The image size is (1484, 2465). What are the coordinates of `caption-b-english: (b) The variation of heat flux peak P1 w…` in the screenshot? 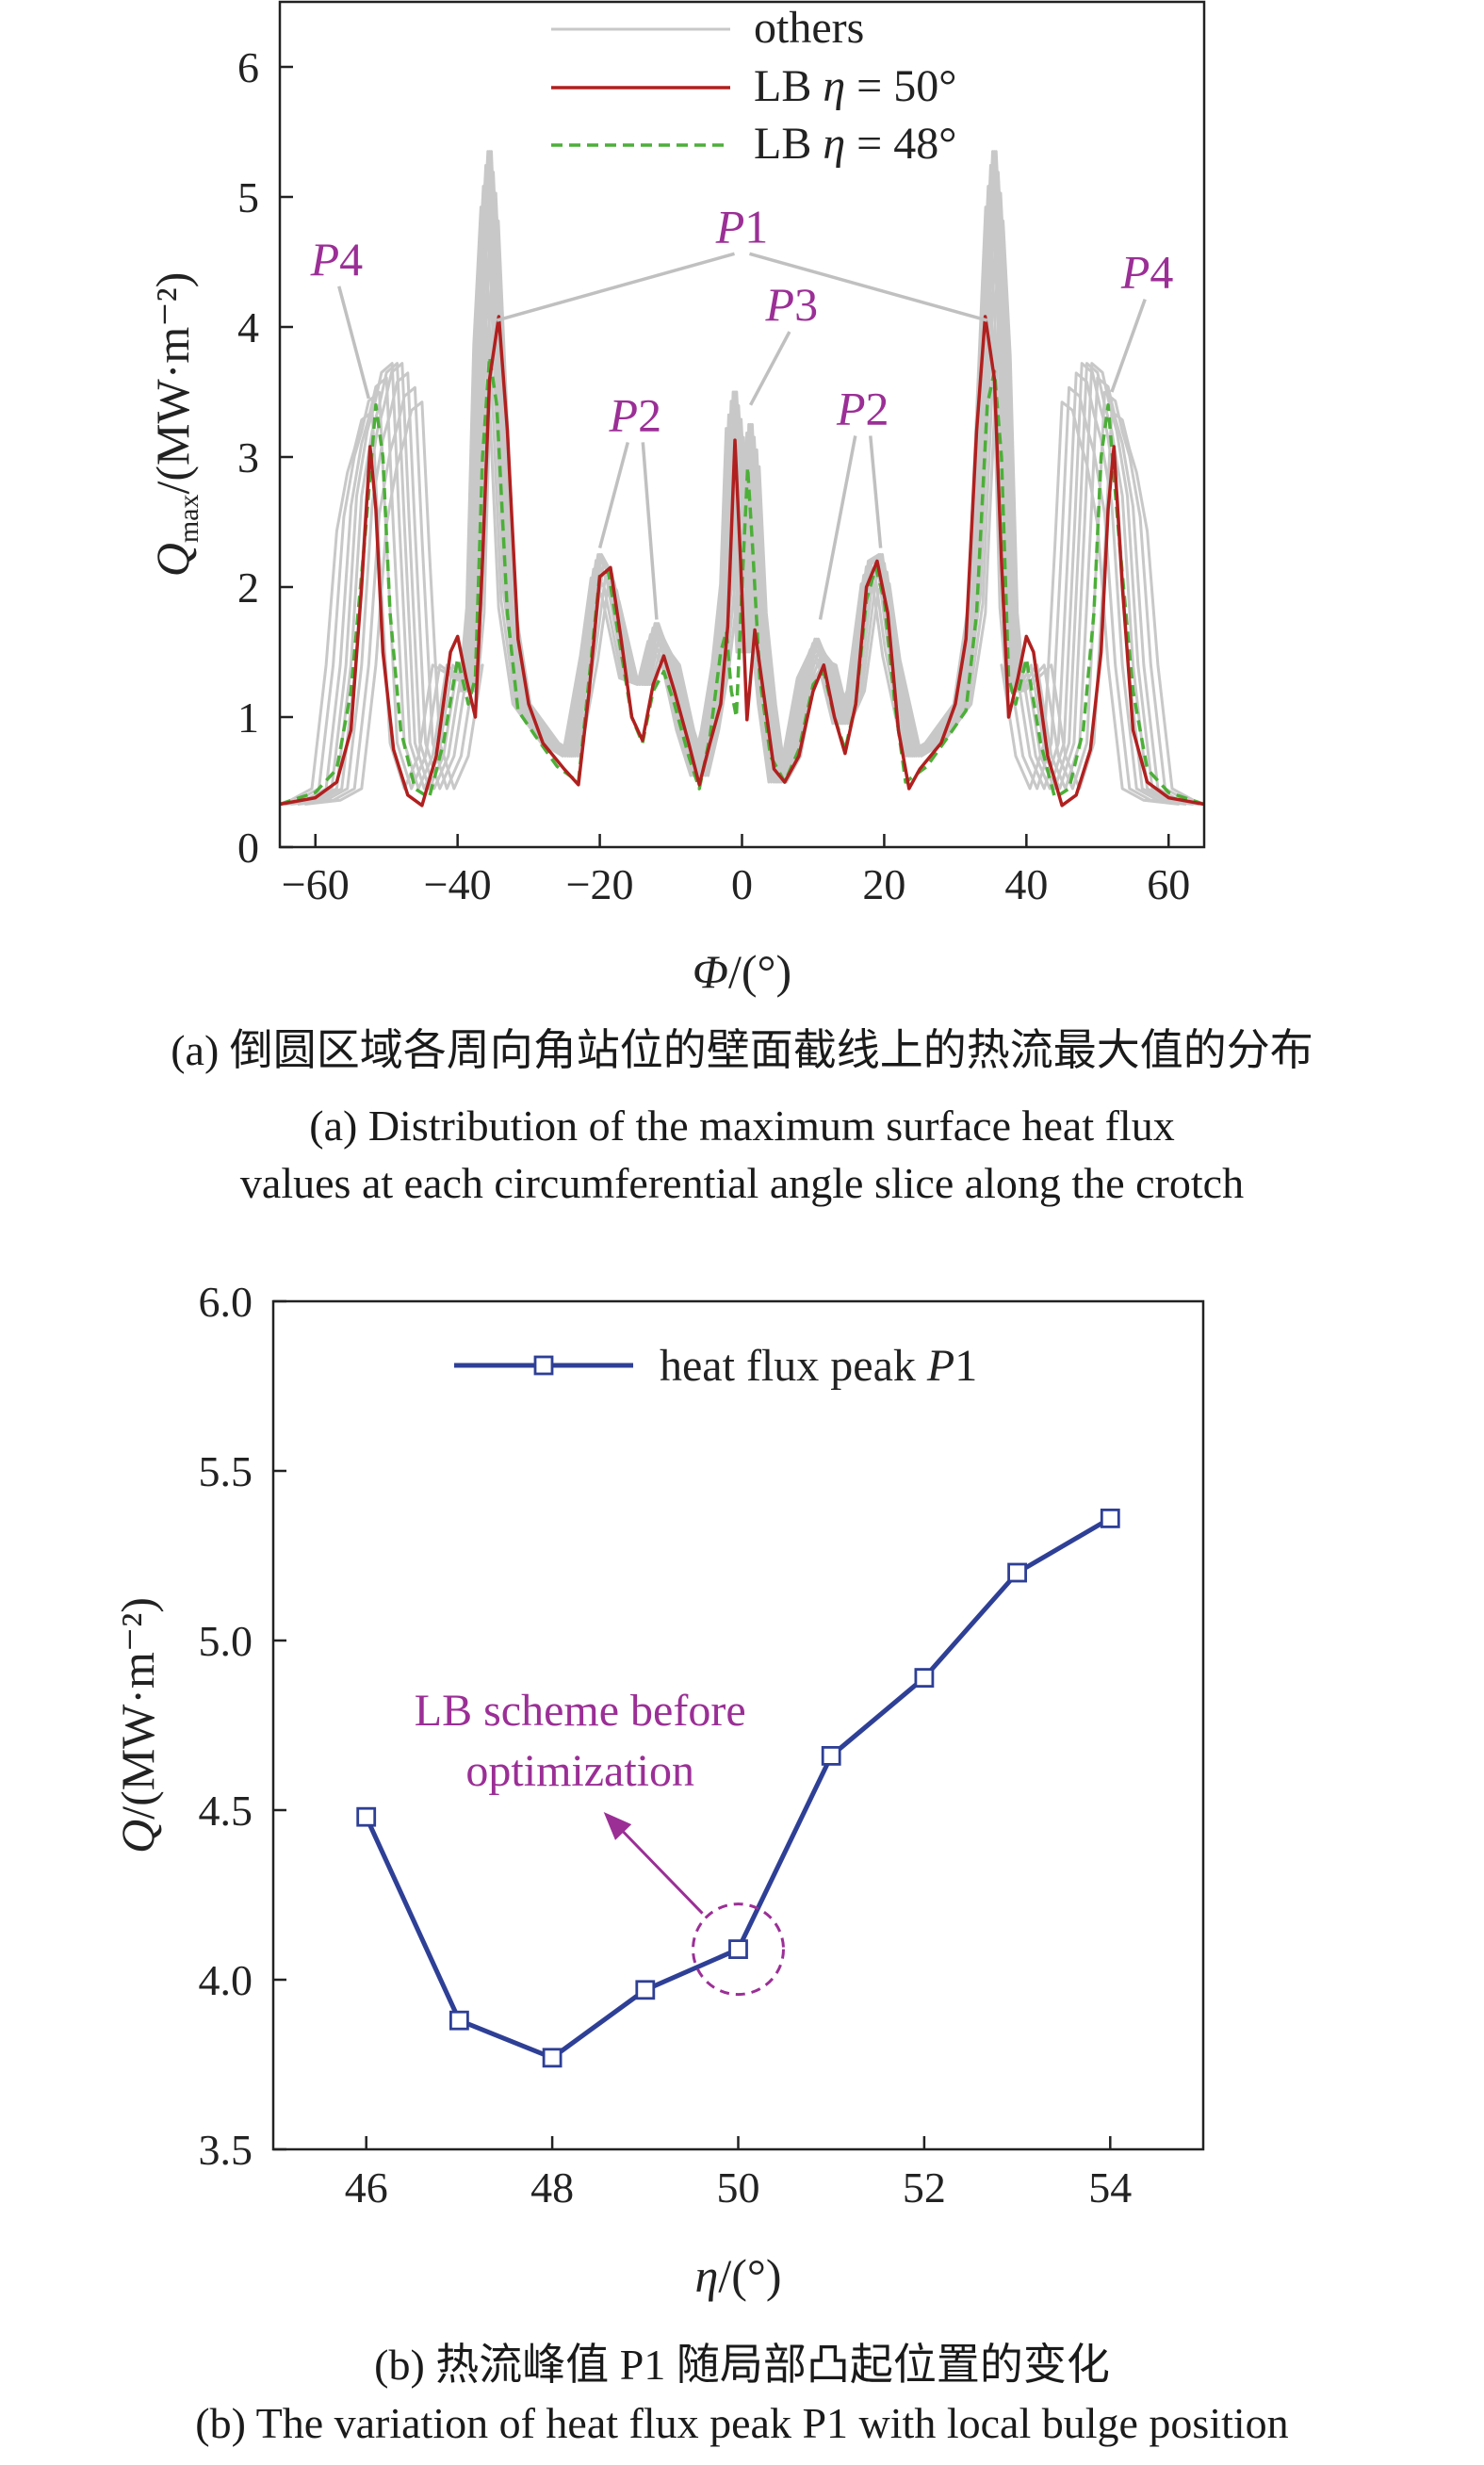 It's located at (742, 2423).